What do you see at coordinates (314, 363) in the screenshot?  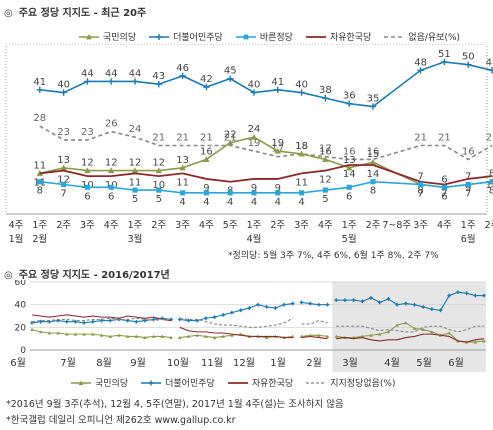 I see `x-tick-label-month: 2월` at bounding box center [314, 363].